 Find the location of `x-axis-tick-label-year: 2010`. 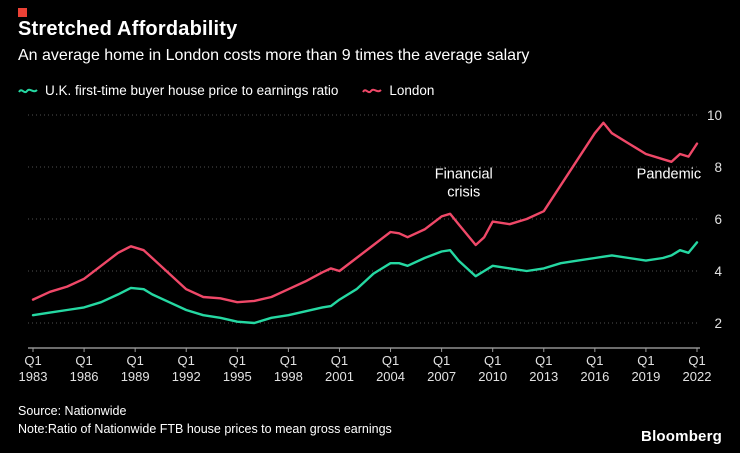

x-axis-tick-label-year: 2010 is located at coordinates (492, 376).